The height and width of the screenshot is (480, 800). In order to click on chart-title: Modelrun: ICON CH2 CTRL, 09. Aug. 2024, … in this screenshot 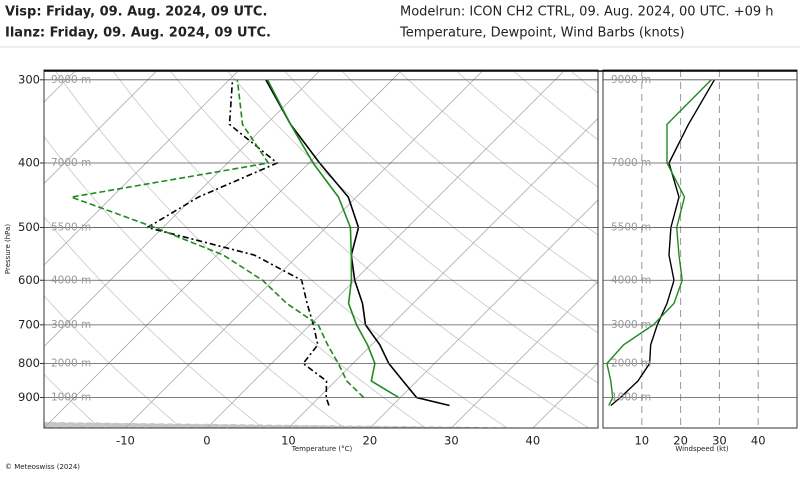, I will do `click(587, 12)`.